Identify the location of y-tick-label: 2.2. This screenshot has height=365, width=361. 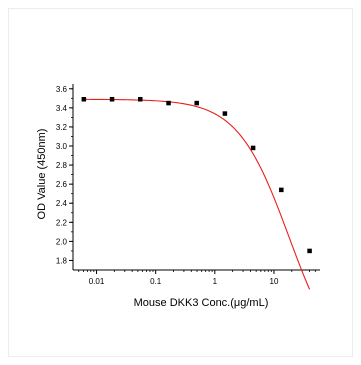
(62, 222).